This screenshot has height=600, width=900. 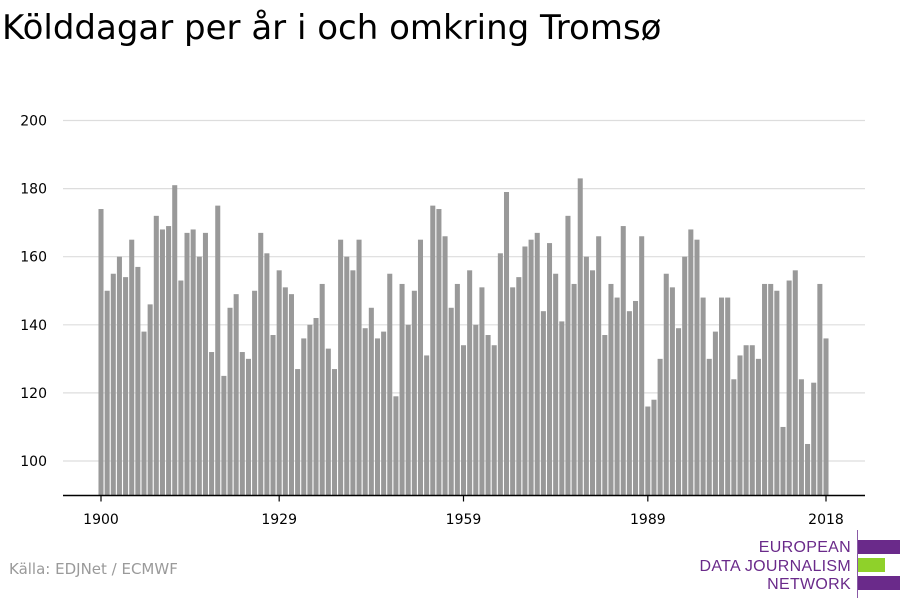 What do you see at coordinates (353, 383) in the screenshot?
I see `bar-1941` at bounding box center [353, 383].